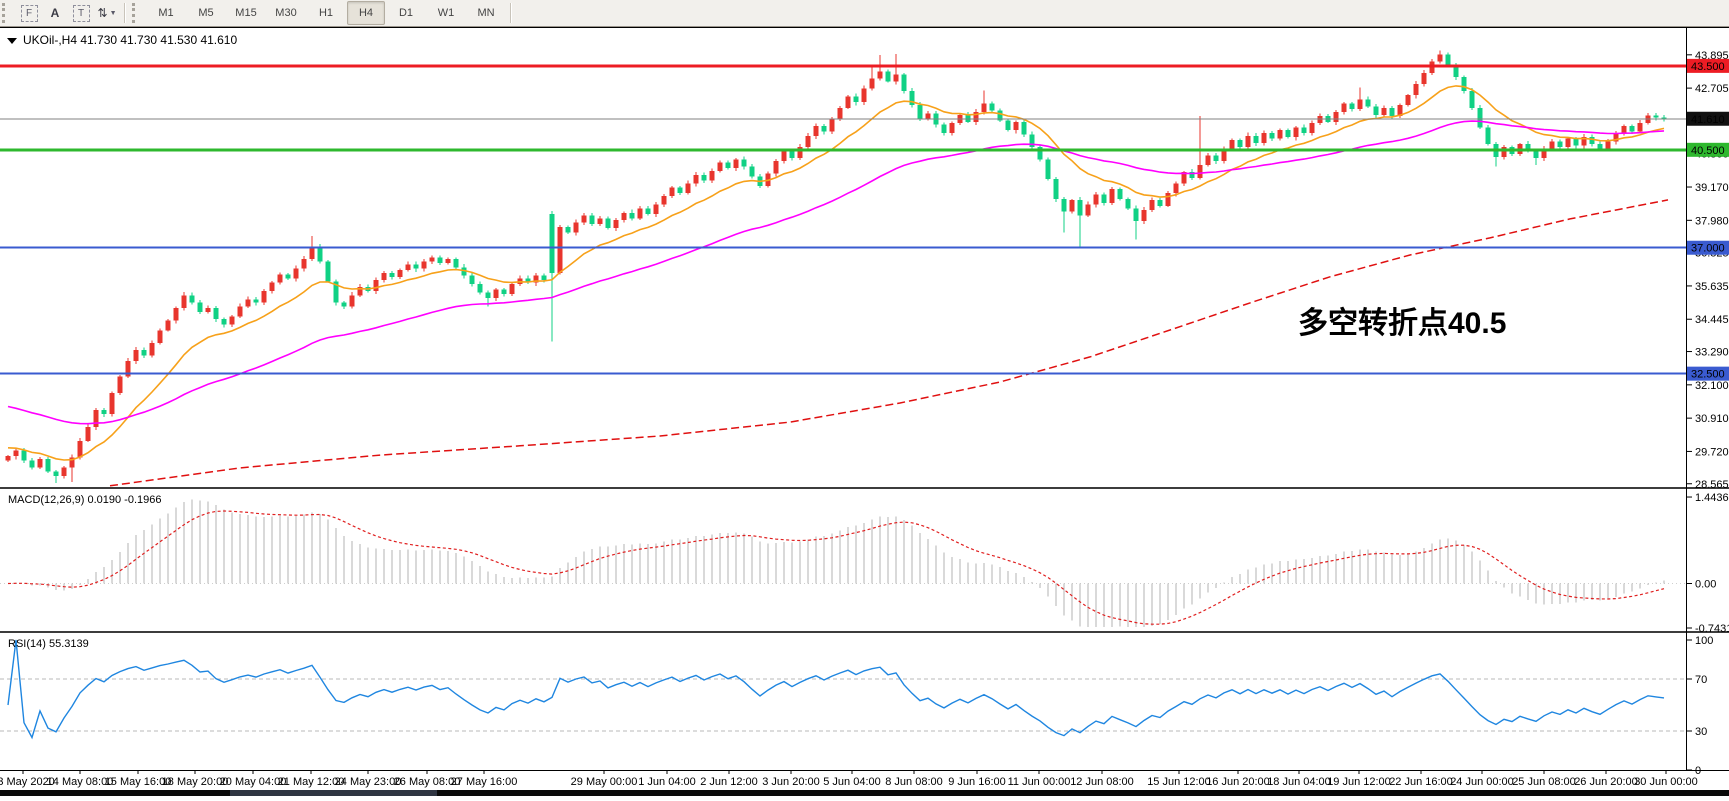  I want to click on price-tick-label: 42.705, so click(1712, 89).